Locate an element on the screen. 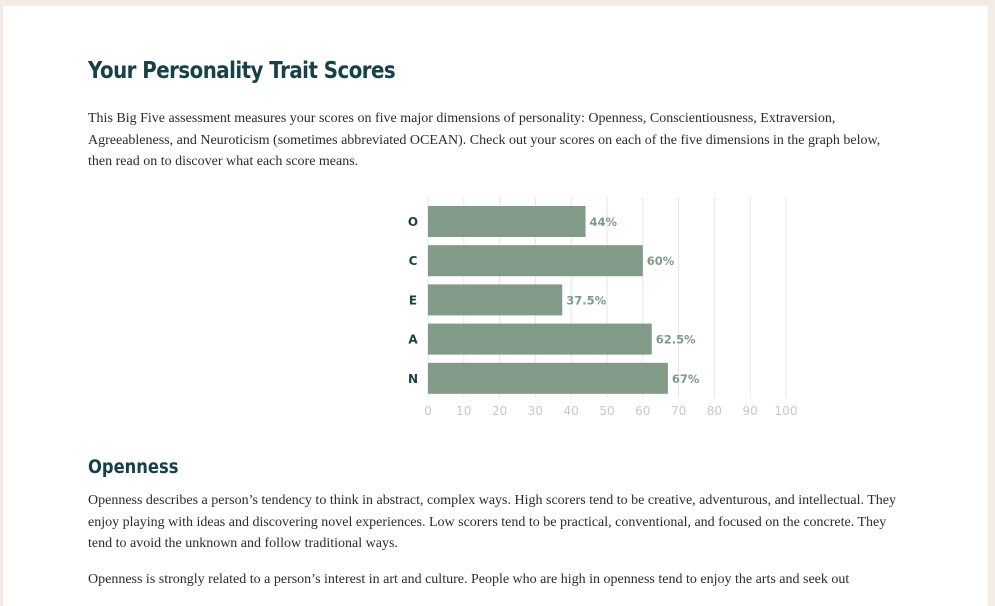 This screenshot has height=606, width=995. x-tick-label: 60 is located at coordinates (642, 411).